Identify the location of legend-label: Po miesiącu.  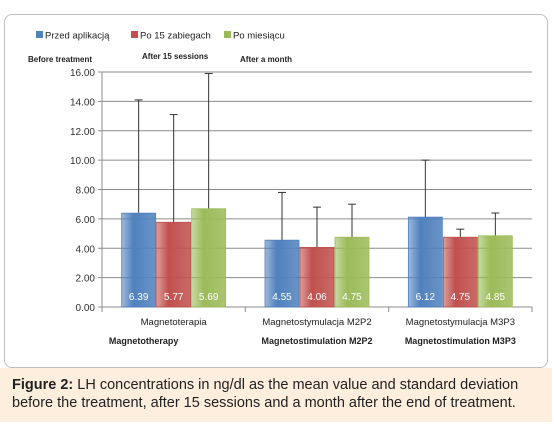
(259, 36).